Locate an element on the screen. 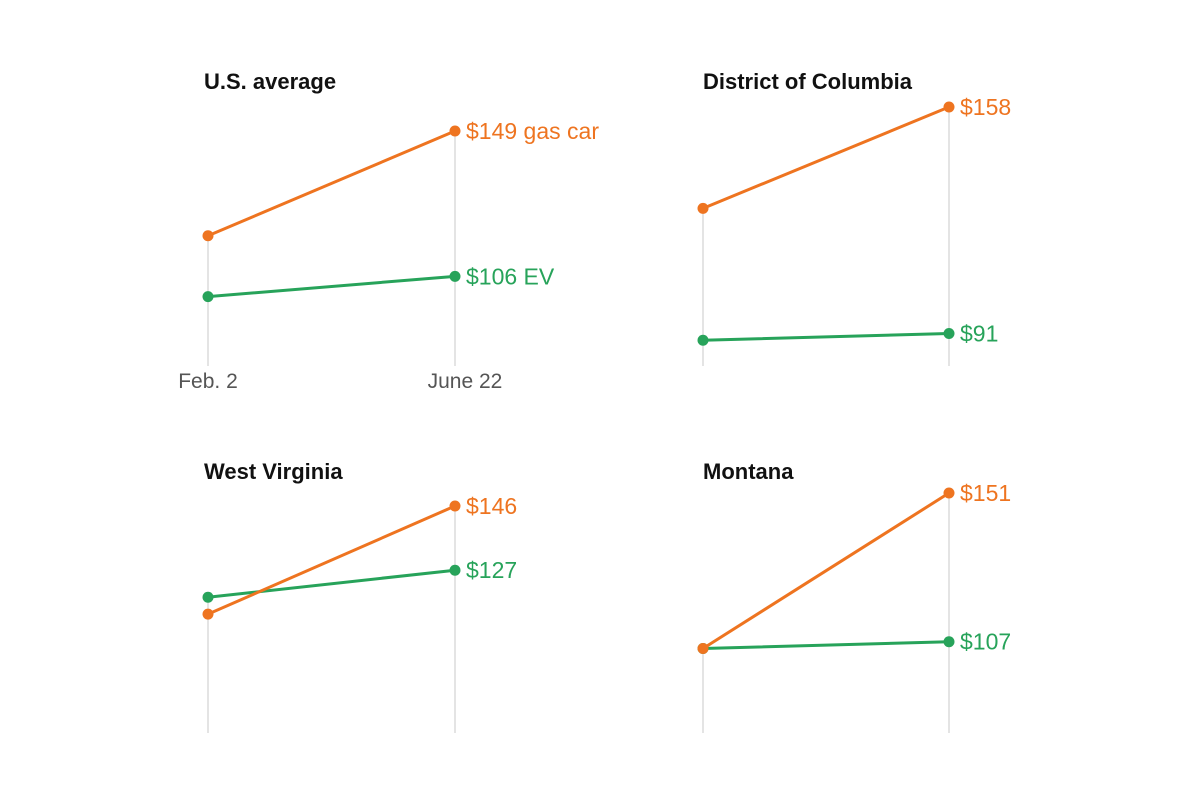 The width and height of the screenshot is (1200, 801). ev-end-label: $106 EV is located at coordinates (510, 276).